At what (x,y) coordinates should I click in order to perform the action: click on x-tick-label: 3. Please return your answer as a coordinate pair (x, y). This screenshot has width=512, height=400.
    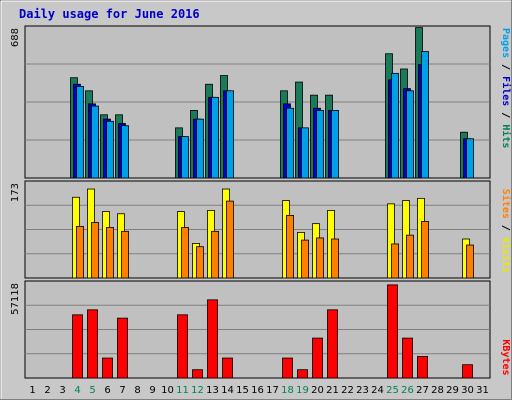
    Looking at the image, I should click on (62, 390).